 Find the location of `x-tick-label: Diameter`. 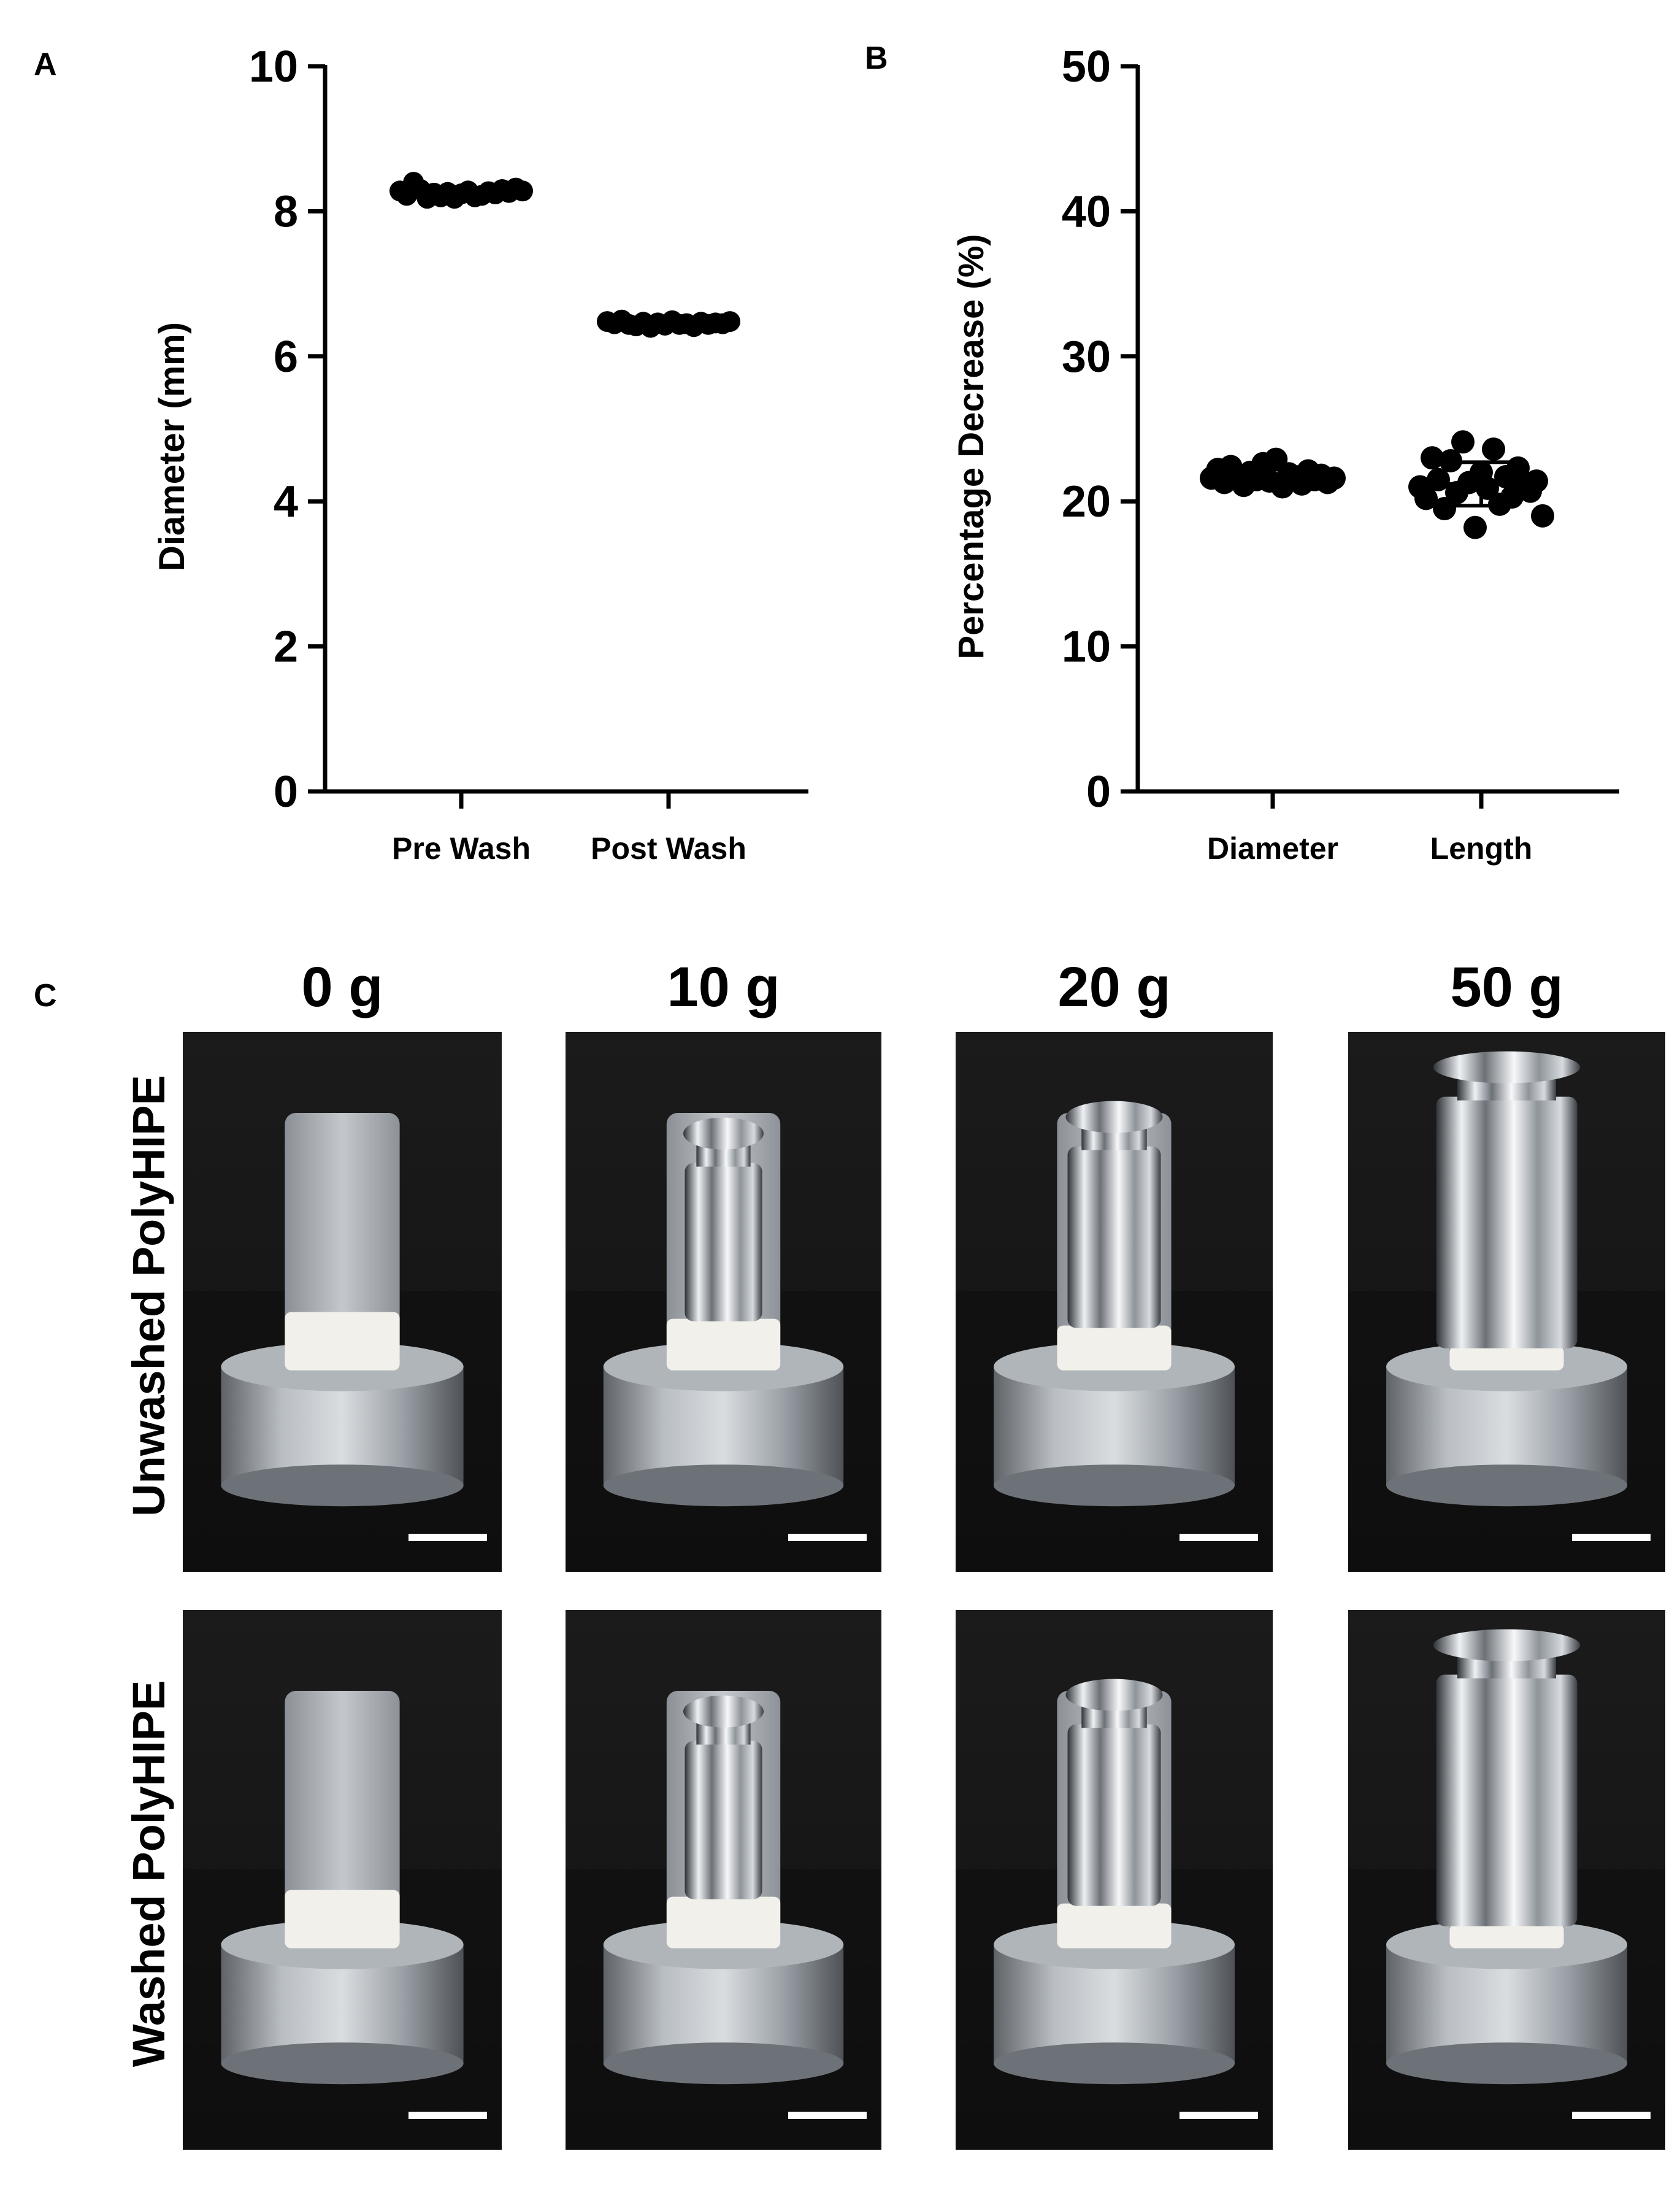

x-tick-label: Diameter is located at coordinates (1272, 848).